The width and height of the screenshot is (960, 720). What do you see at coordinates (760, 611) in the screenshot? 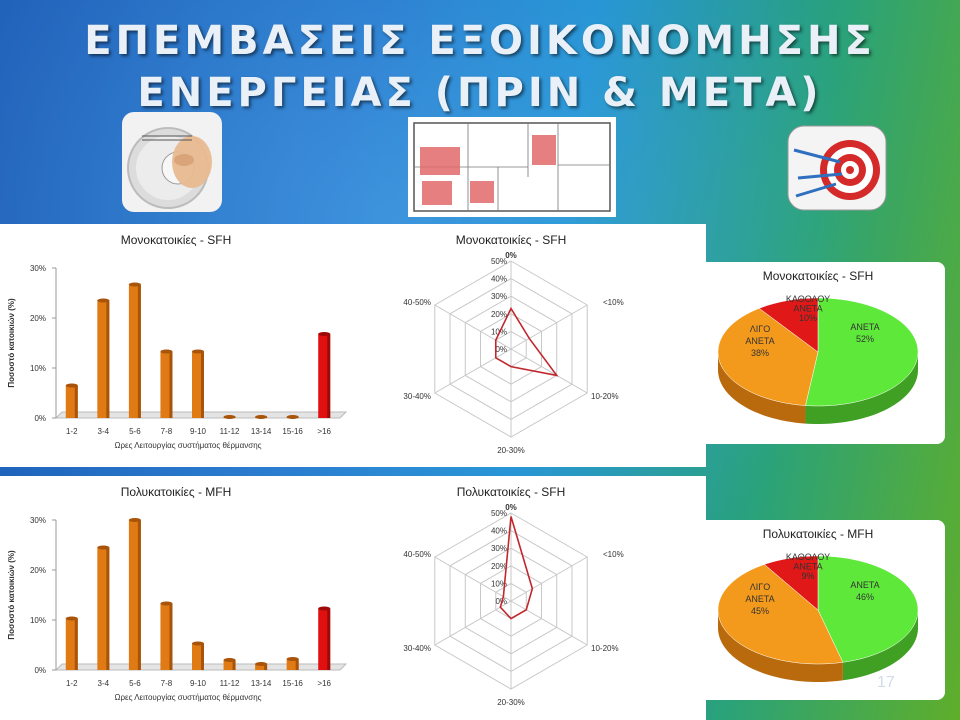
I see `pie-slice-value: 45%` at bounding box center [760, 611].